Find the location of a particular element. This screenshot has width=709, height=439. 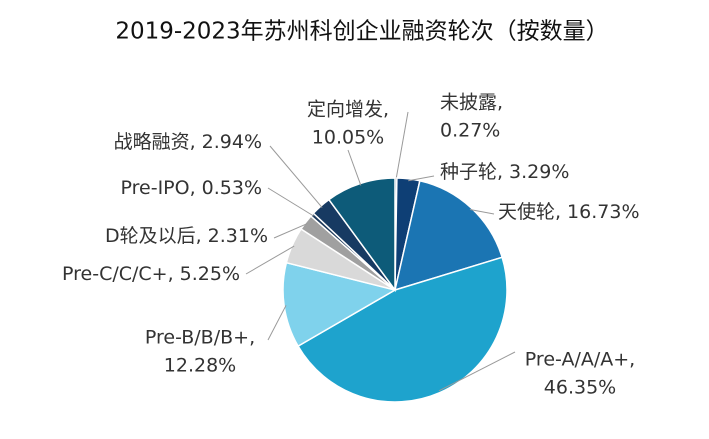

slice-label: Pre-IPO, 0.53% is located at coordinates (191, 188).